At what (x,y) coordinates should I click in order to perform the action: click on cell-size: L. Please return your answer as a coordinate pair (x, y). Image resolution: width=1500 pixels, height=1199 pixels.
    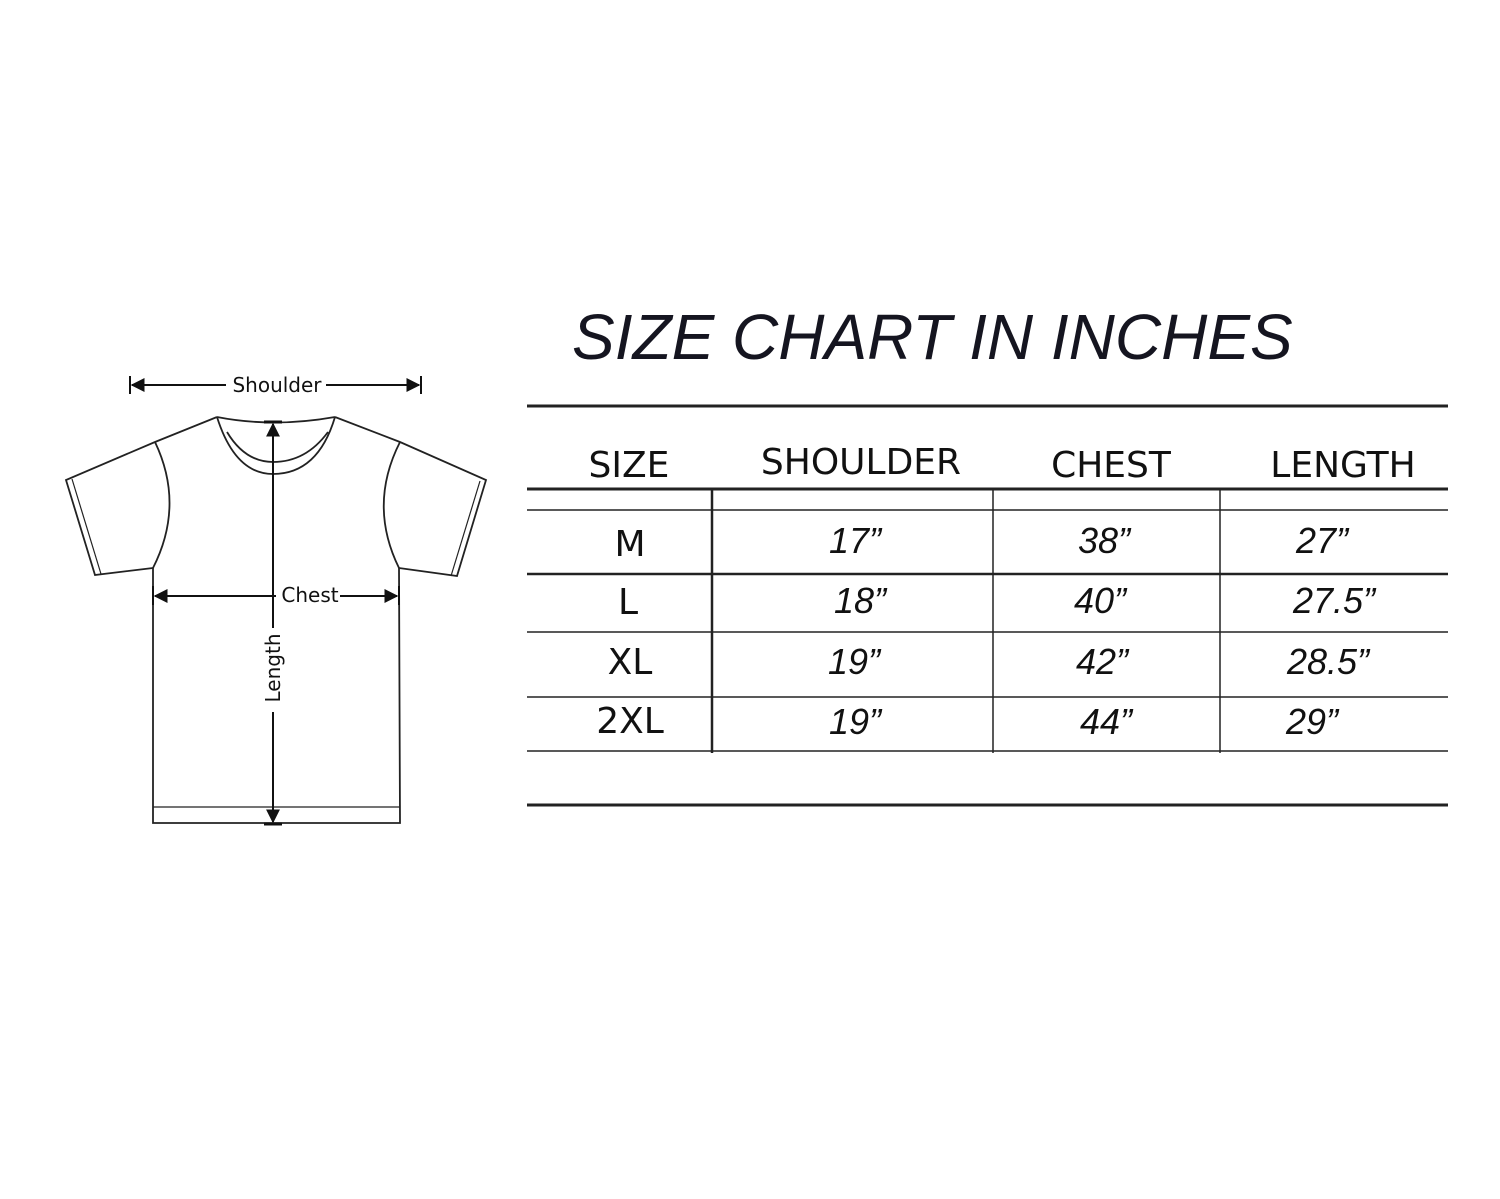
    Looking at the image, I should click on (628, 602).